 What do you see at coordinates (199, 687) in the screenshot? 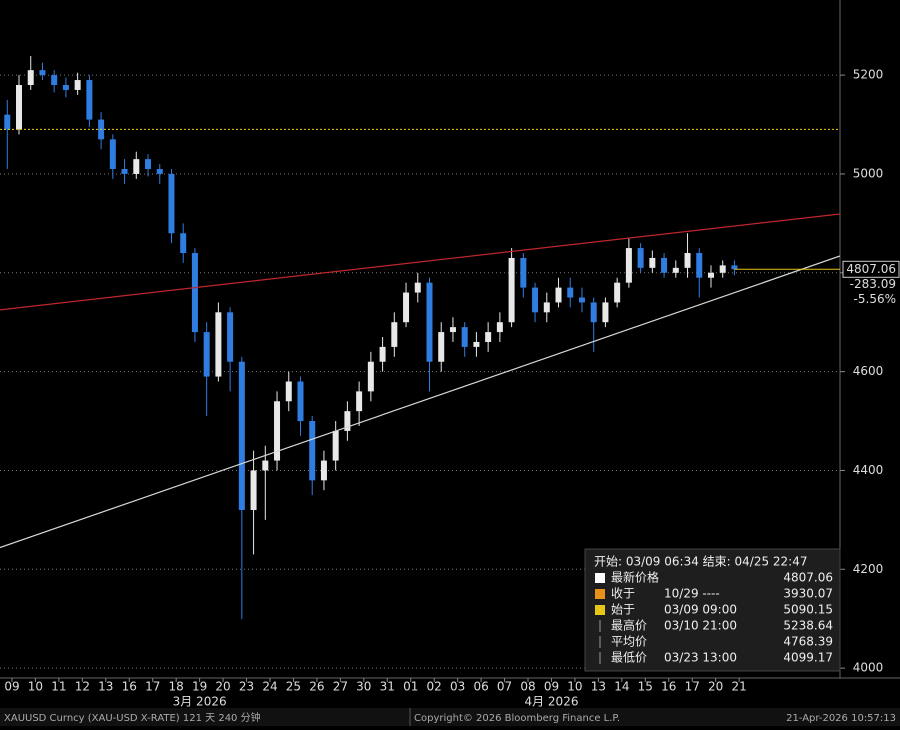
I see `x-tick-label: 19` at bounding box center [199, 687].